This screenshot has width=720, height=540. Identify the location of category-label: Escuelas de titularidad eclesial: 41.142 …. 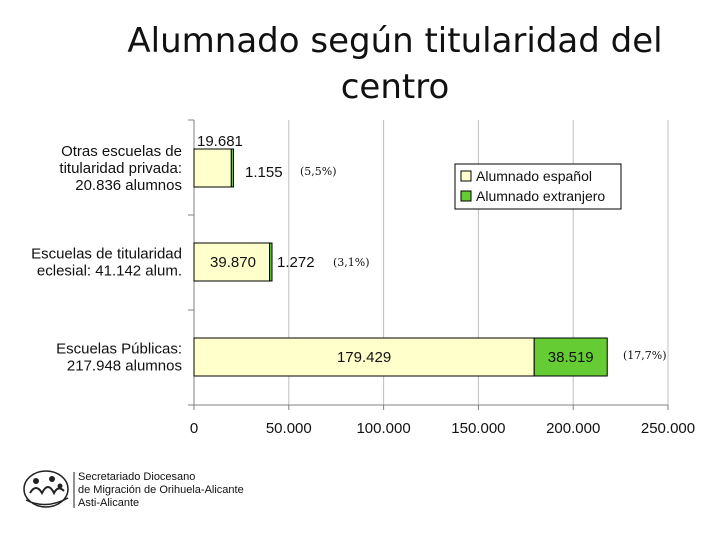
(106, 263).